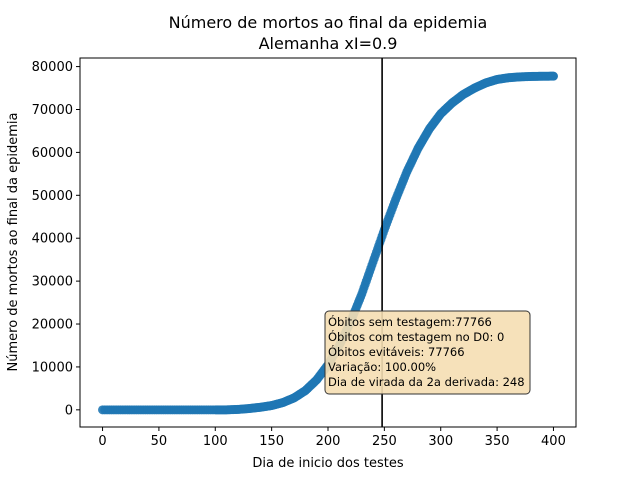  What do you see at coordinates (159, 441) in the screenshot?
I see `x-tick-label: 50` at bounding box center [159, 441].